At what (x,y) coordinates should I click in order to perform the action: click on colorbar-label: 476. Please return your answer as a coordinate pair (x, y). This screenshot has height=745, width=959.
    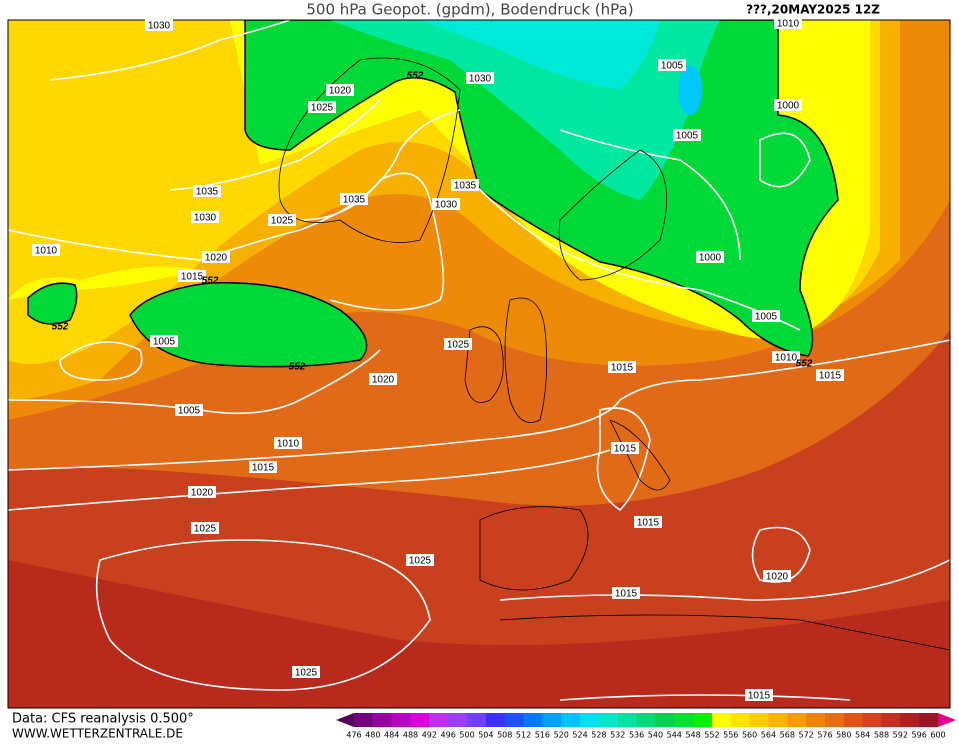
    Looking at the image, I should click on (353, 735).